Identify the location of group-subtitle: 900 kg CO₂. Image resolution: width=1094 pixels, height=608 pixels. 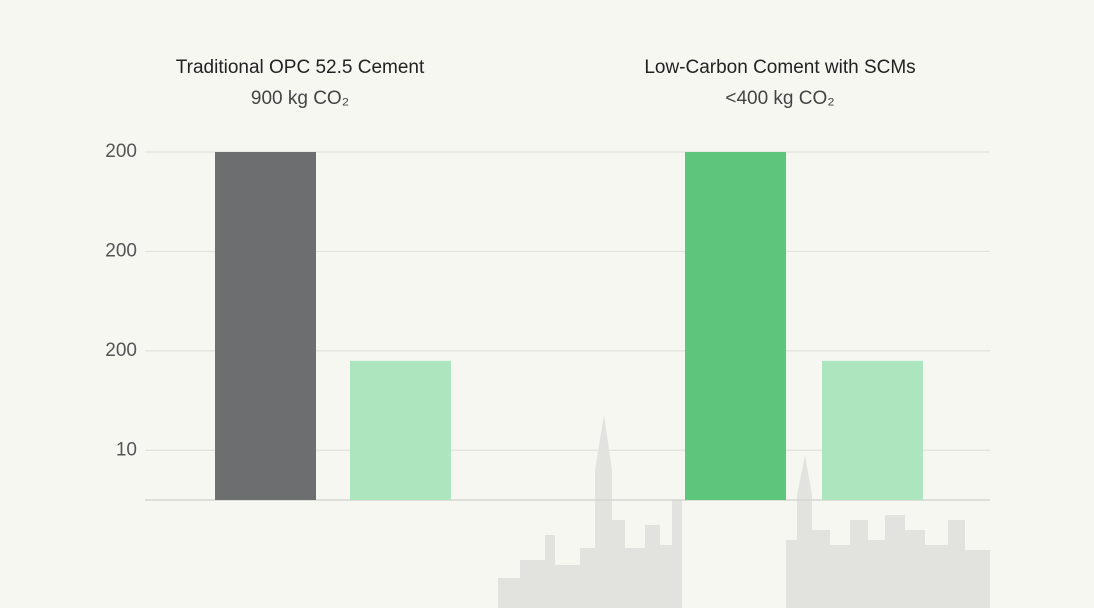
(300, 98).